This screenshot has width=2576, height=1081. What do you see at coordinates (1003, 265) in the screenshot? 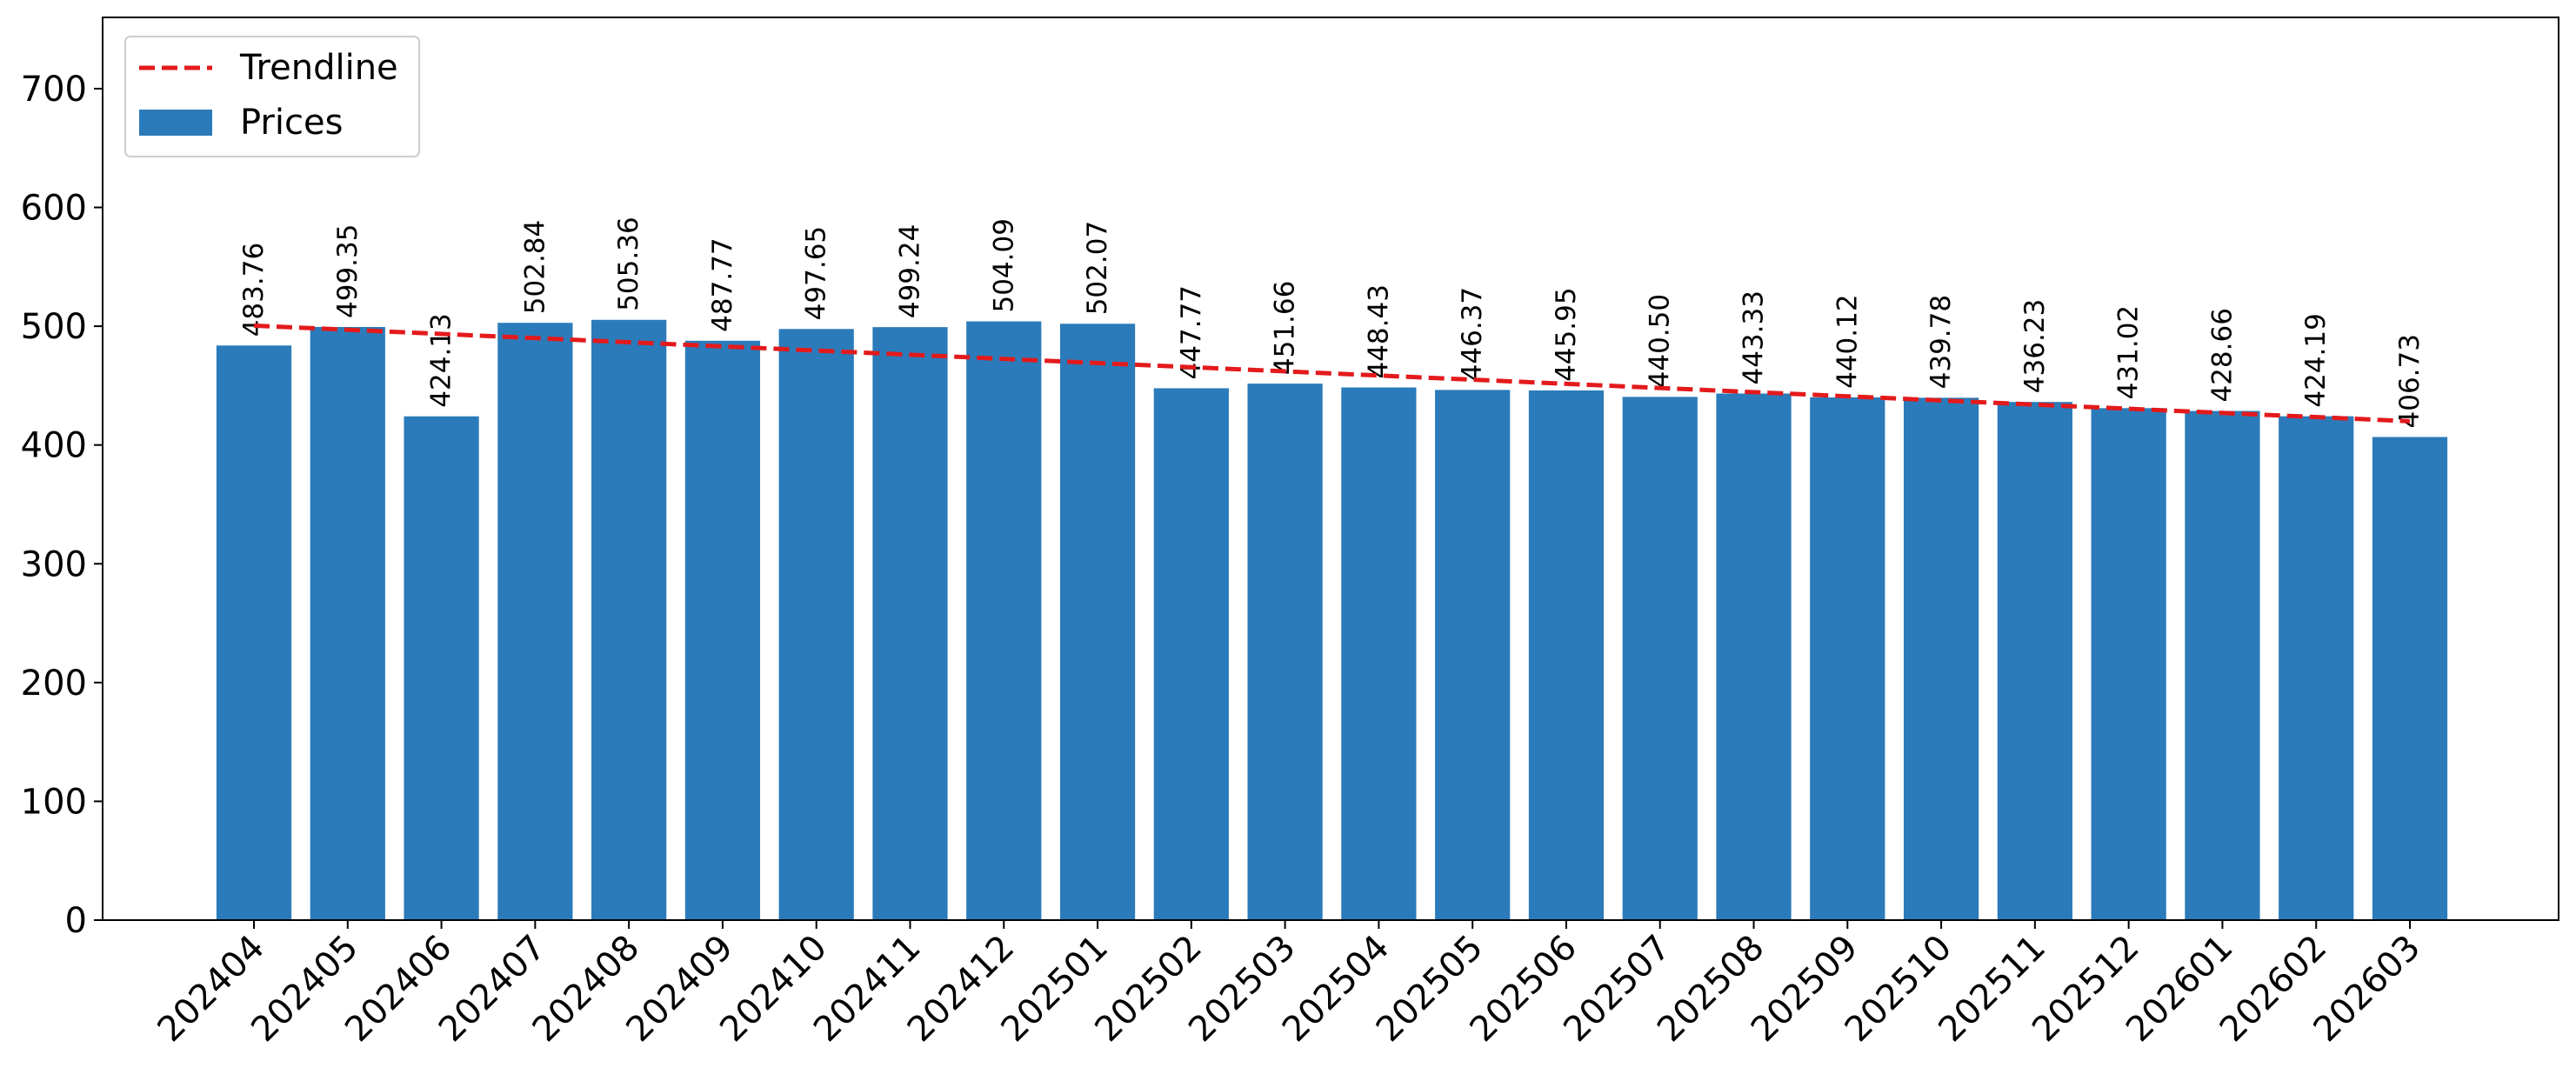
I see `data-label: 504.09` at bounding box center [1003, 265].